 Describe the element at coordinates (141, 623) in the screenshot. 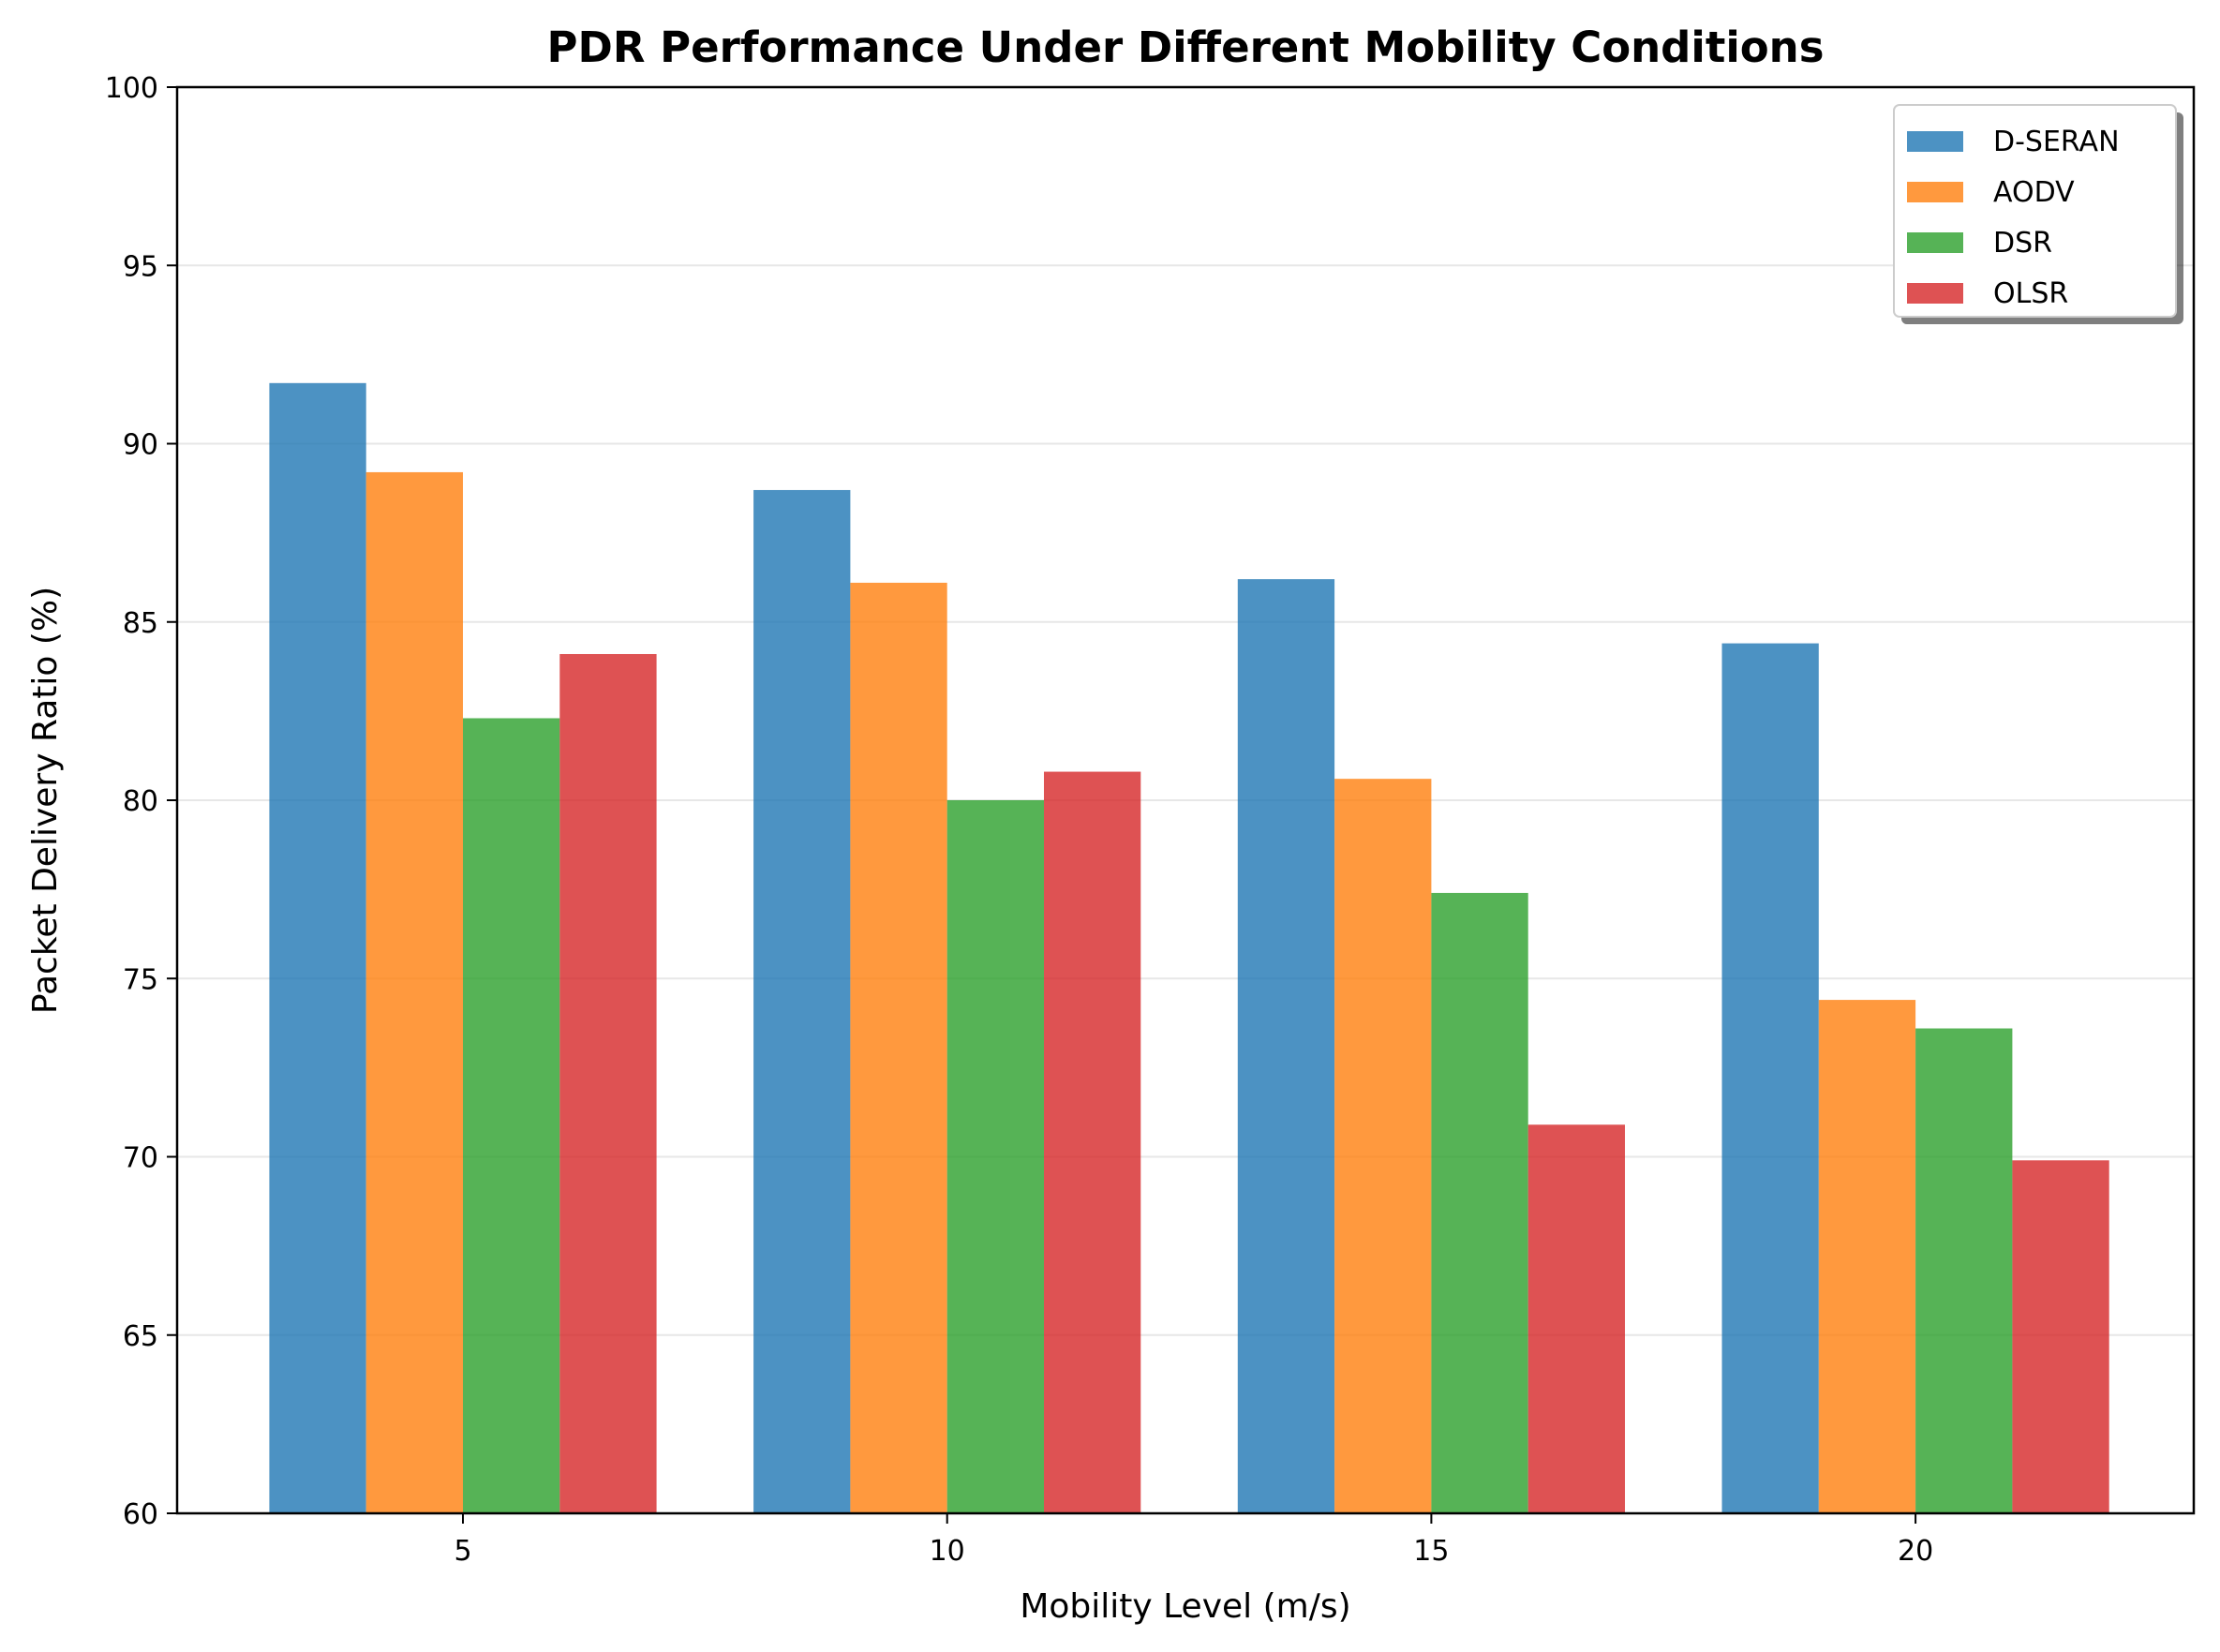

I see `y-tick-label: 85` at that location.